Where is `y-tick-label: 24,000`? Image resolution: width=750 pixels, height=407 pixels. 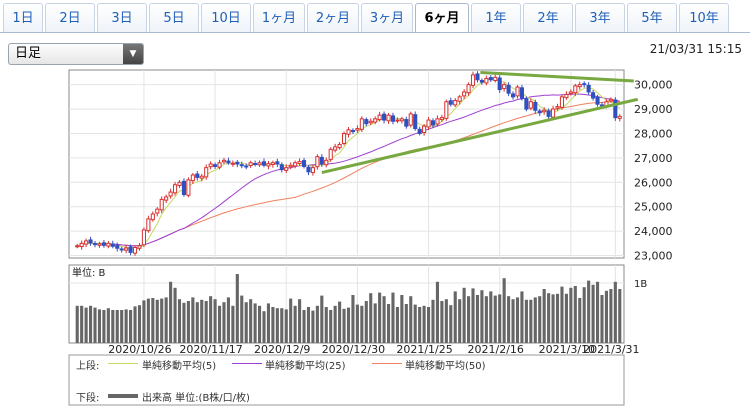
y-tick-label: 24,000 is located at coordinates (653, 231).